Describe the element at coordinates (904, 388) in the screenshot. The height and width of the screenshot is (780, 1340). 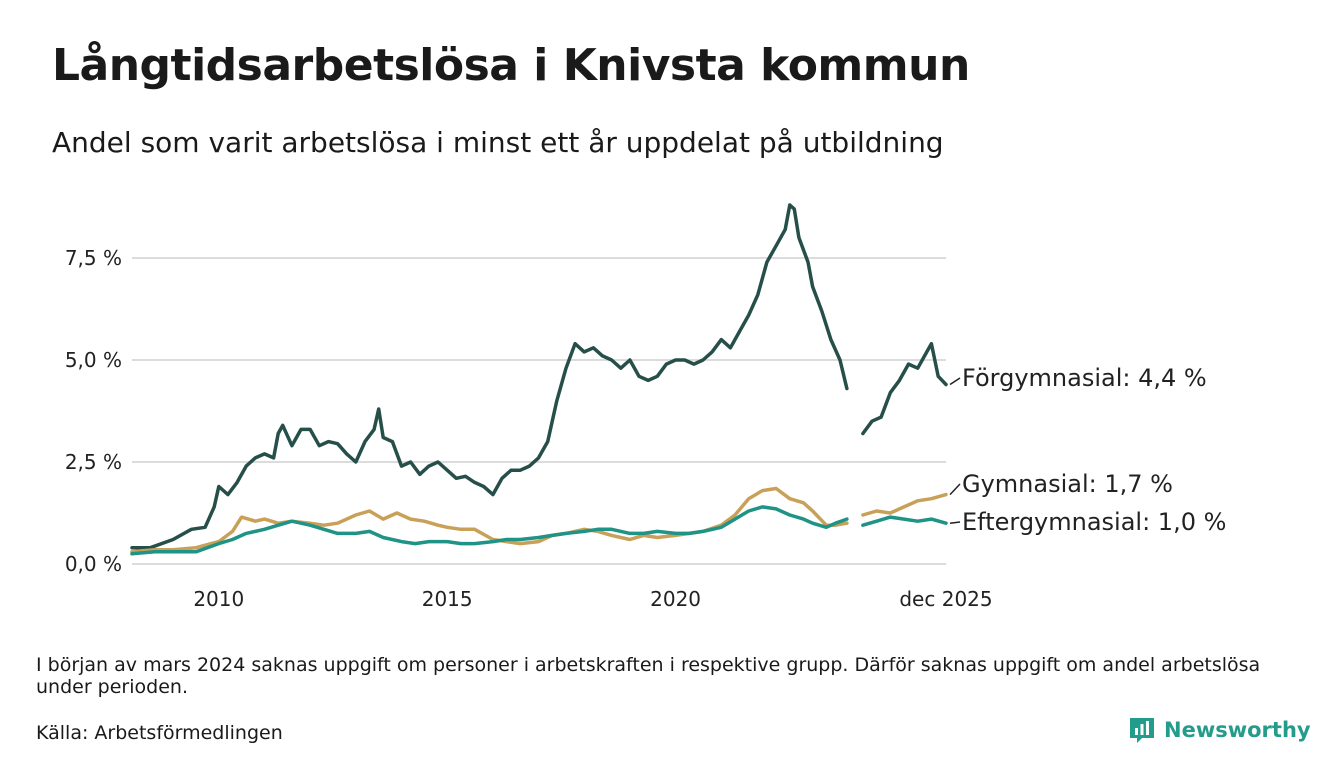
I see `series-line-förgymnasial` at that location.